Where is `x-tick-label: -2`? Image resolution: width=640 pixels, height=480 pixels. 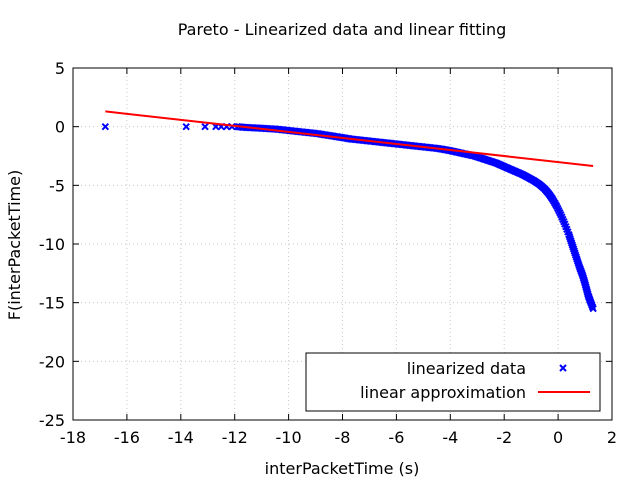 x-tick-label: -2 is located at coordinates (504, 437).